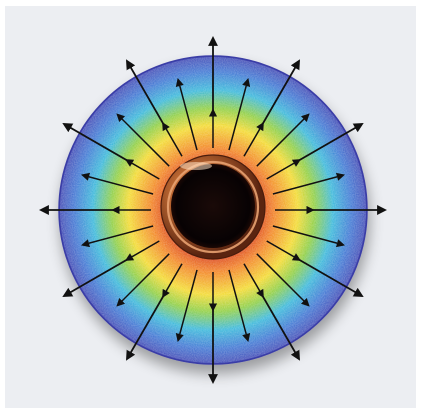  I want to click on pipe-bore, so click(213, 206).